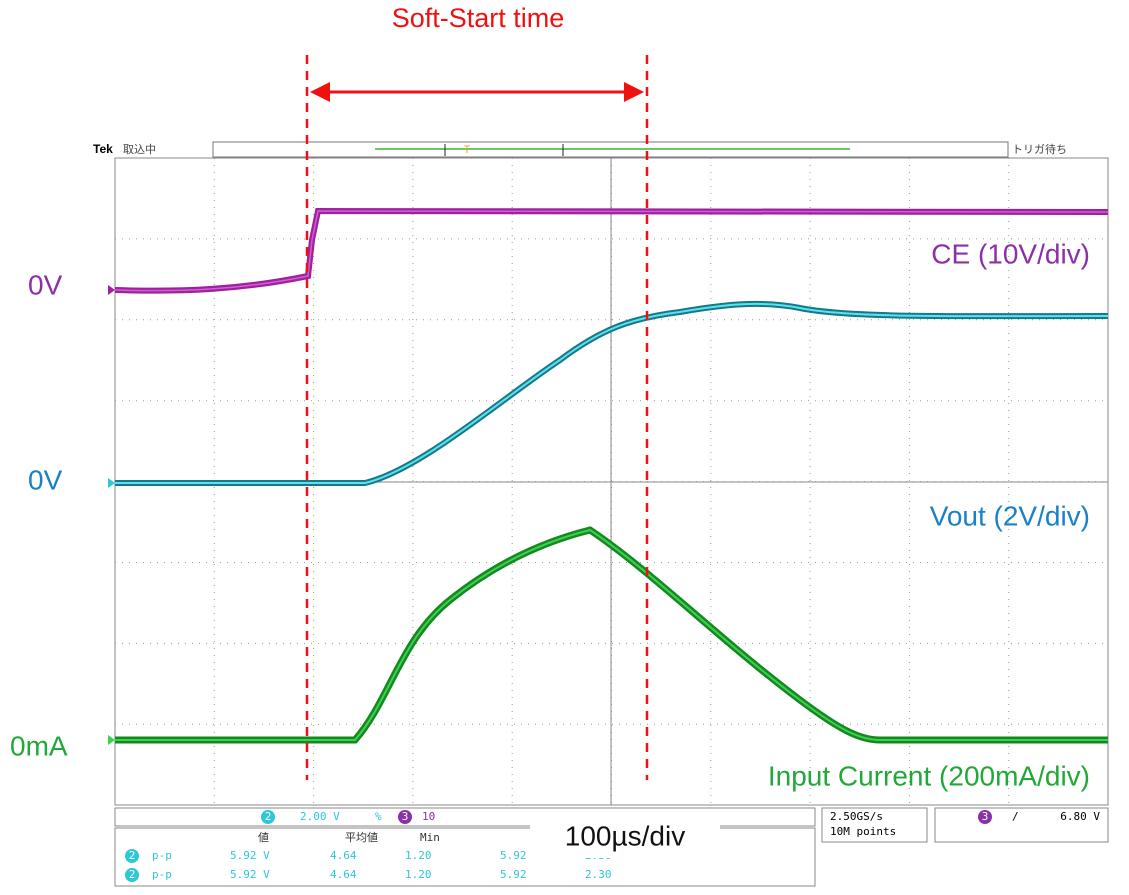 This screenshot has height=895, width=1129. What do you see at coordinates (1015, 816) in the screenshot?
I see `trigger-slope: /` at bounding box center [1015, 816].